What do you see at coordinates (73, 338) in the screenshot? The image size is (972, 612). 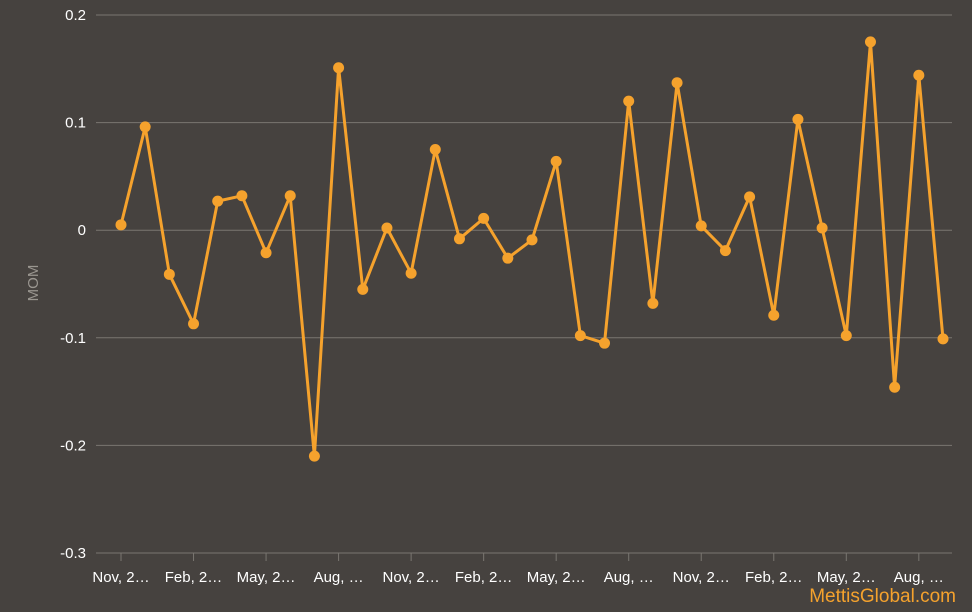 I see `y-tick-label: -0.1` at bounding box center [73, 338].